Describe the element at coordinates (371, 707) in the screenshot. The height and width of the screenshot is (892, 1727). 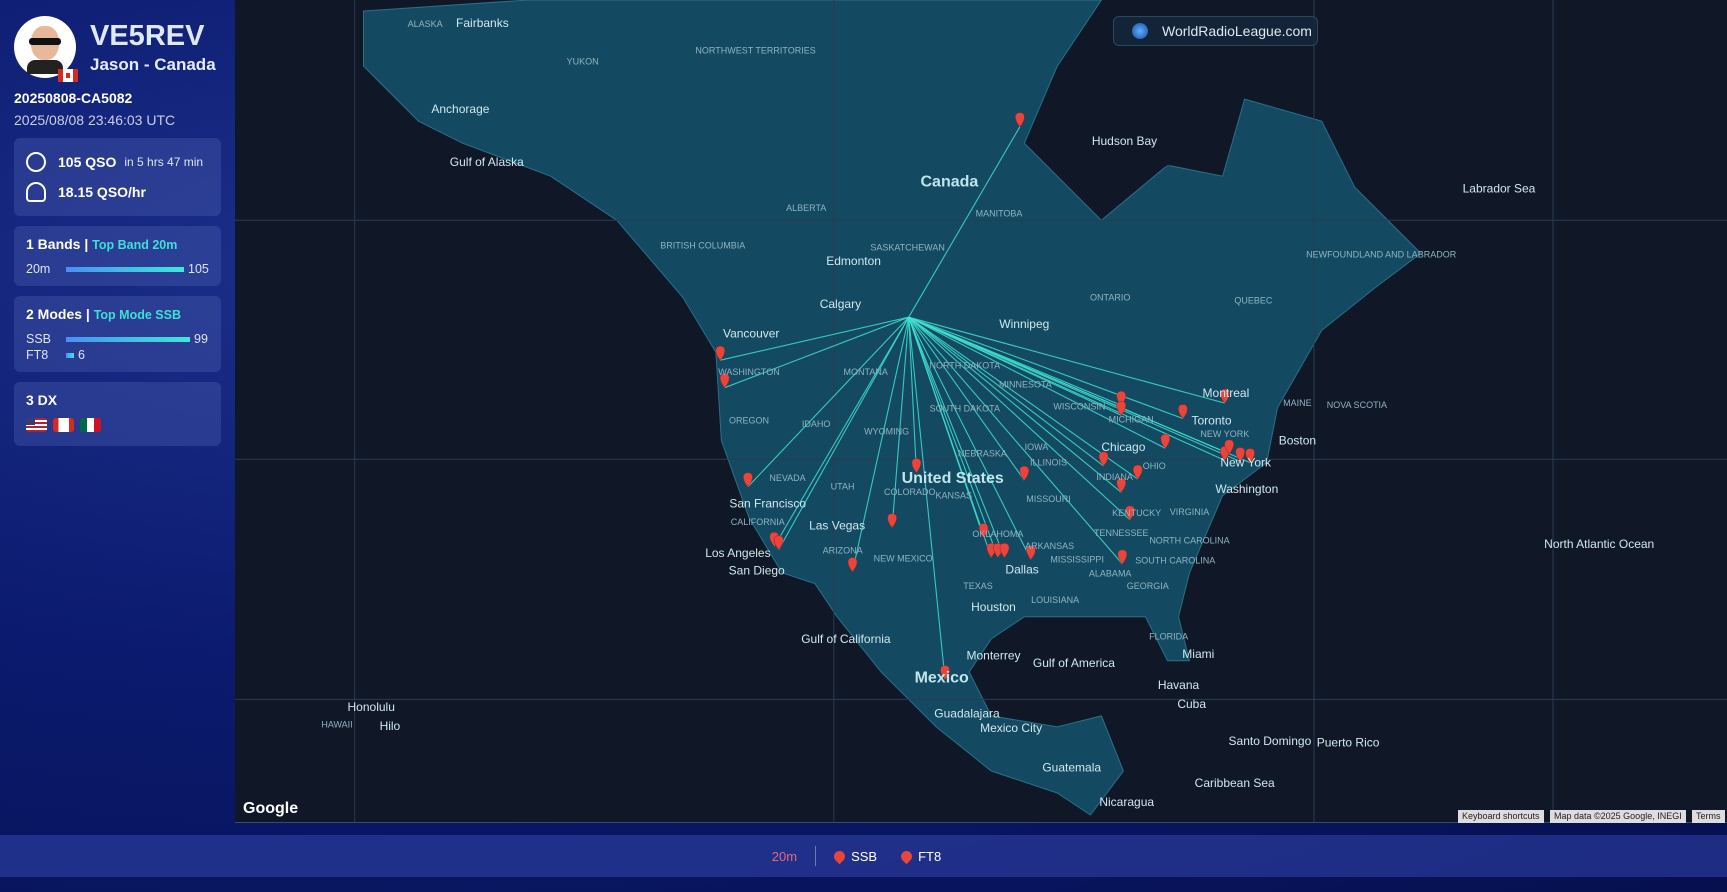
I see `map-label: Honolulu` at that location.